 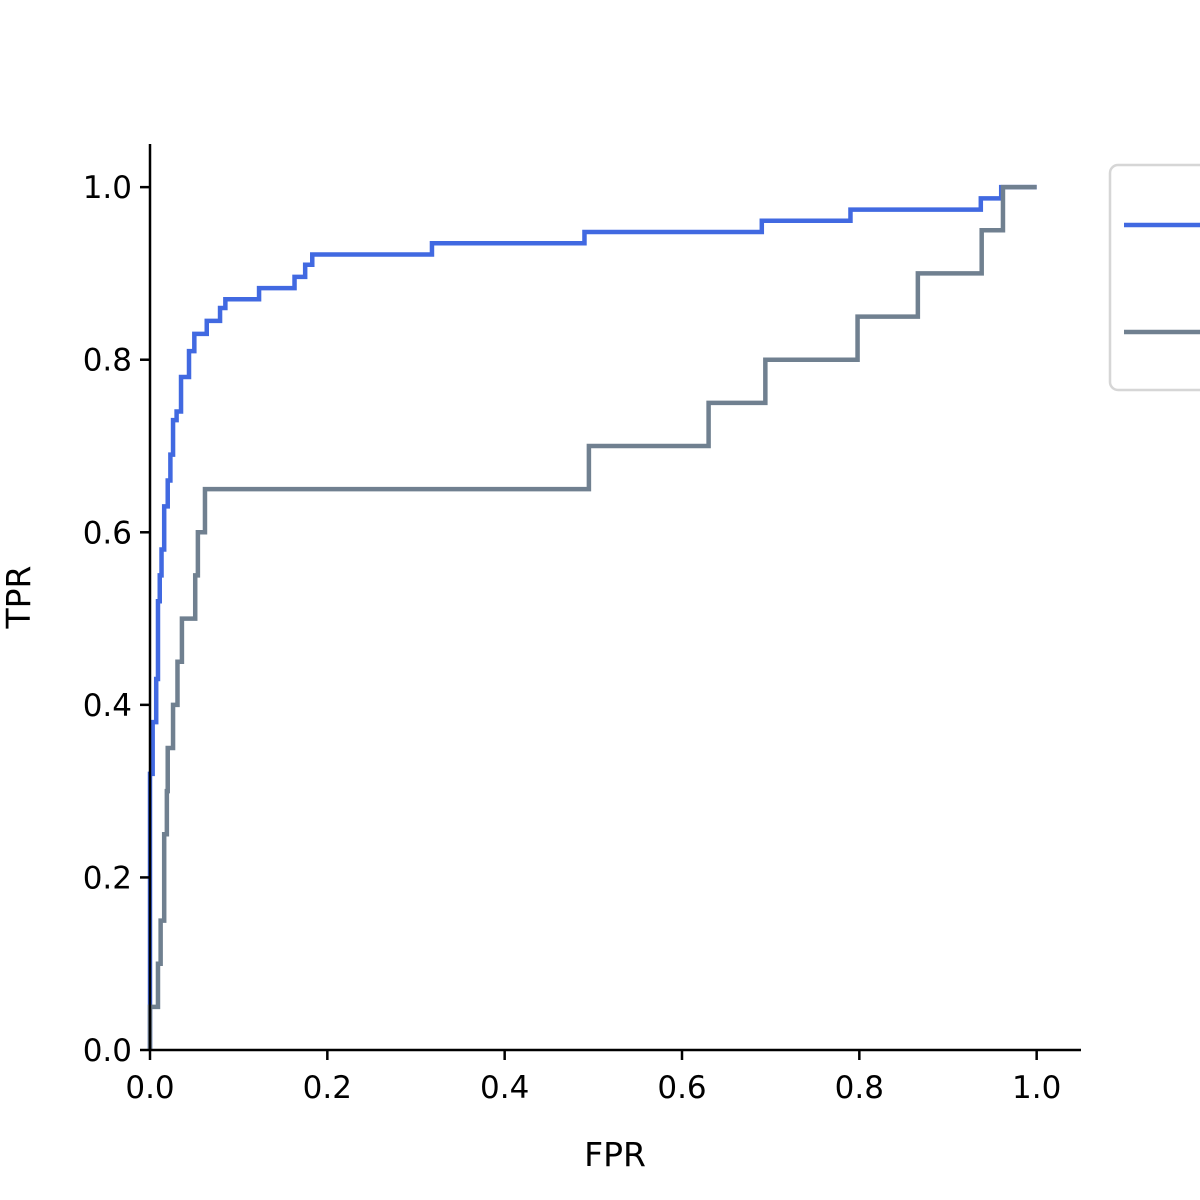 What do you see at coordinates (107, 361) in the screenshot?
I see `y-tick-label: 0.8` at bounding box center [107, 361].